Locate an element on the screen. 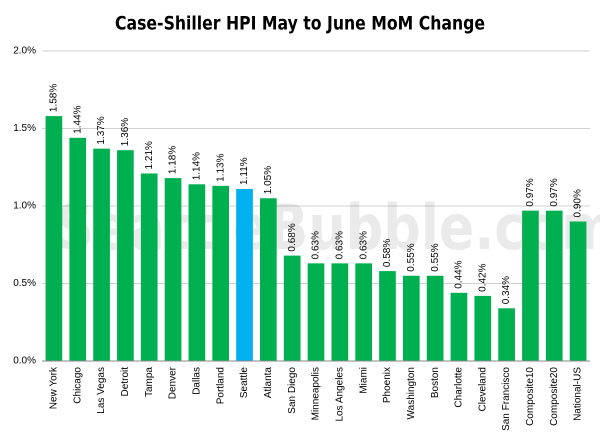 This screenshot has height=436, width=600. value-label: 0.34% is located at coordinates (506, 290).